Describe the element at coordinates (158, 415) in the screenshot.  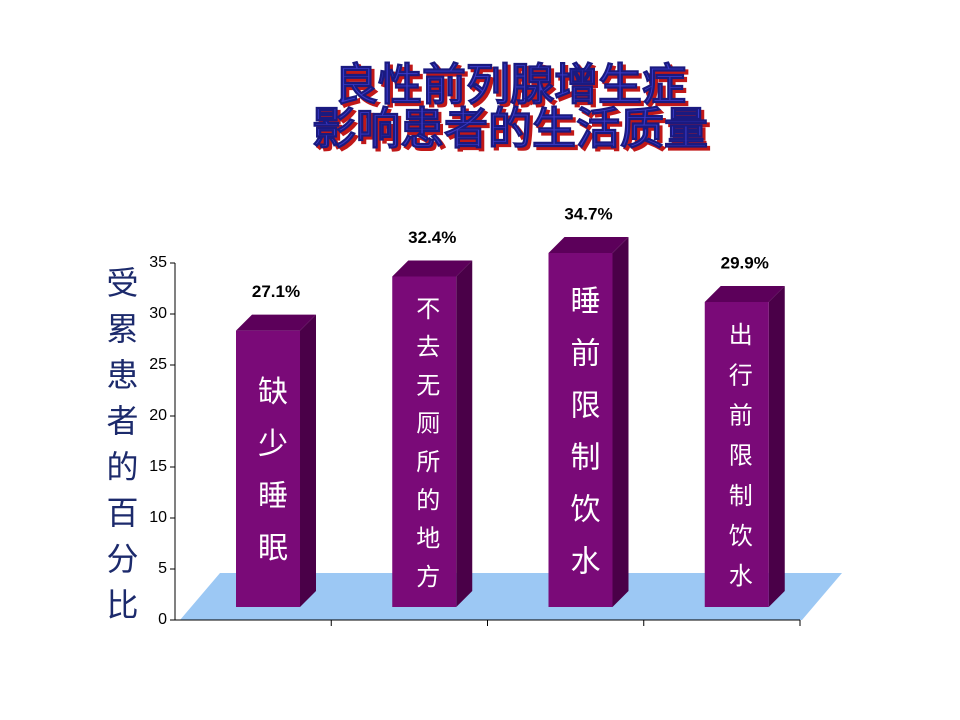
I see `y-tick-label: 20` at that location.